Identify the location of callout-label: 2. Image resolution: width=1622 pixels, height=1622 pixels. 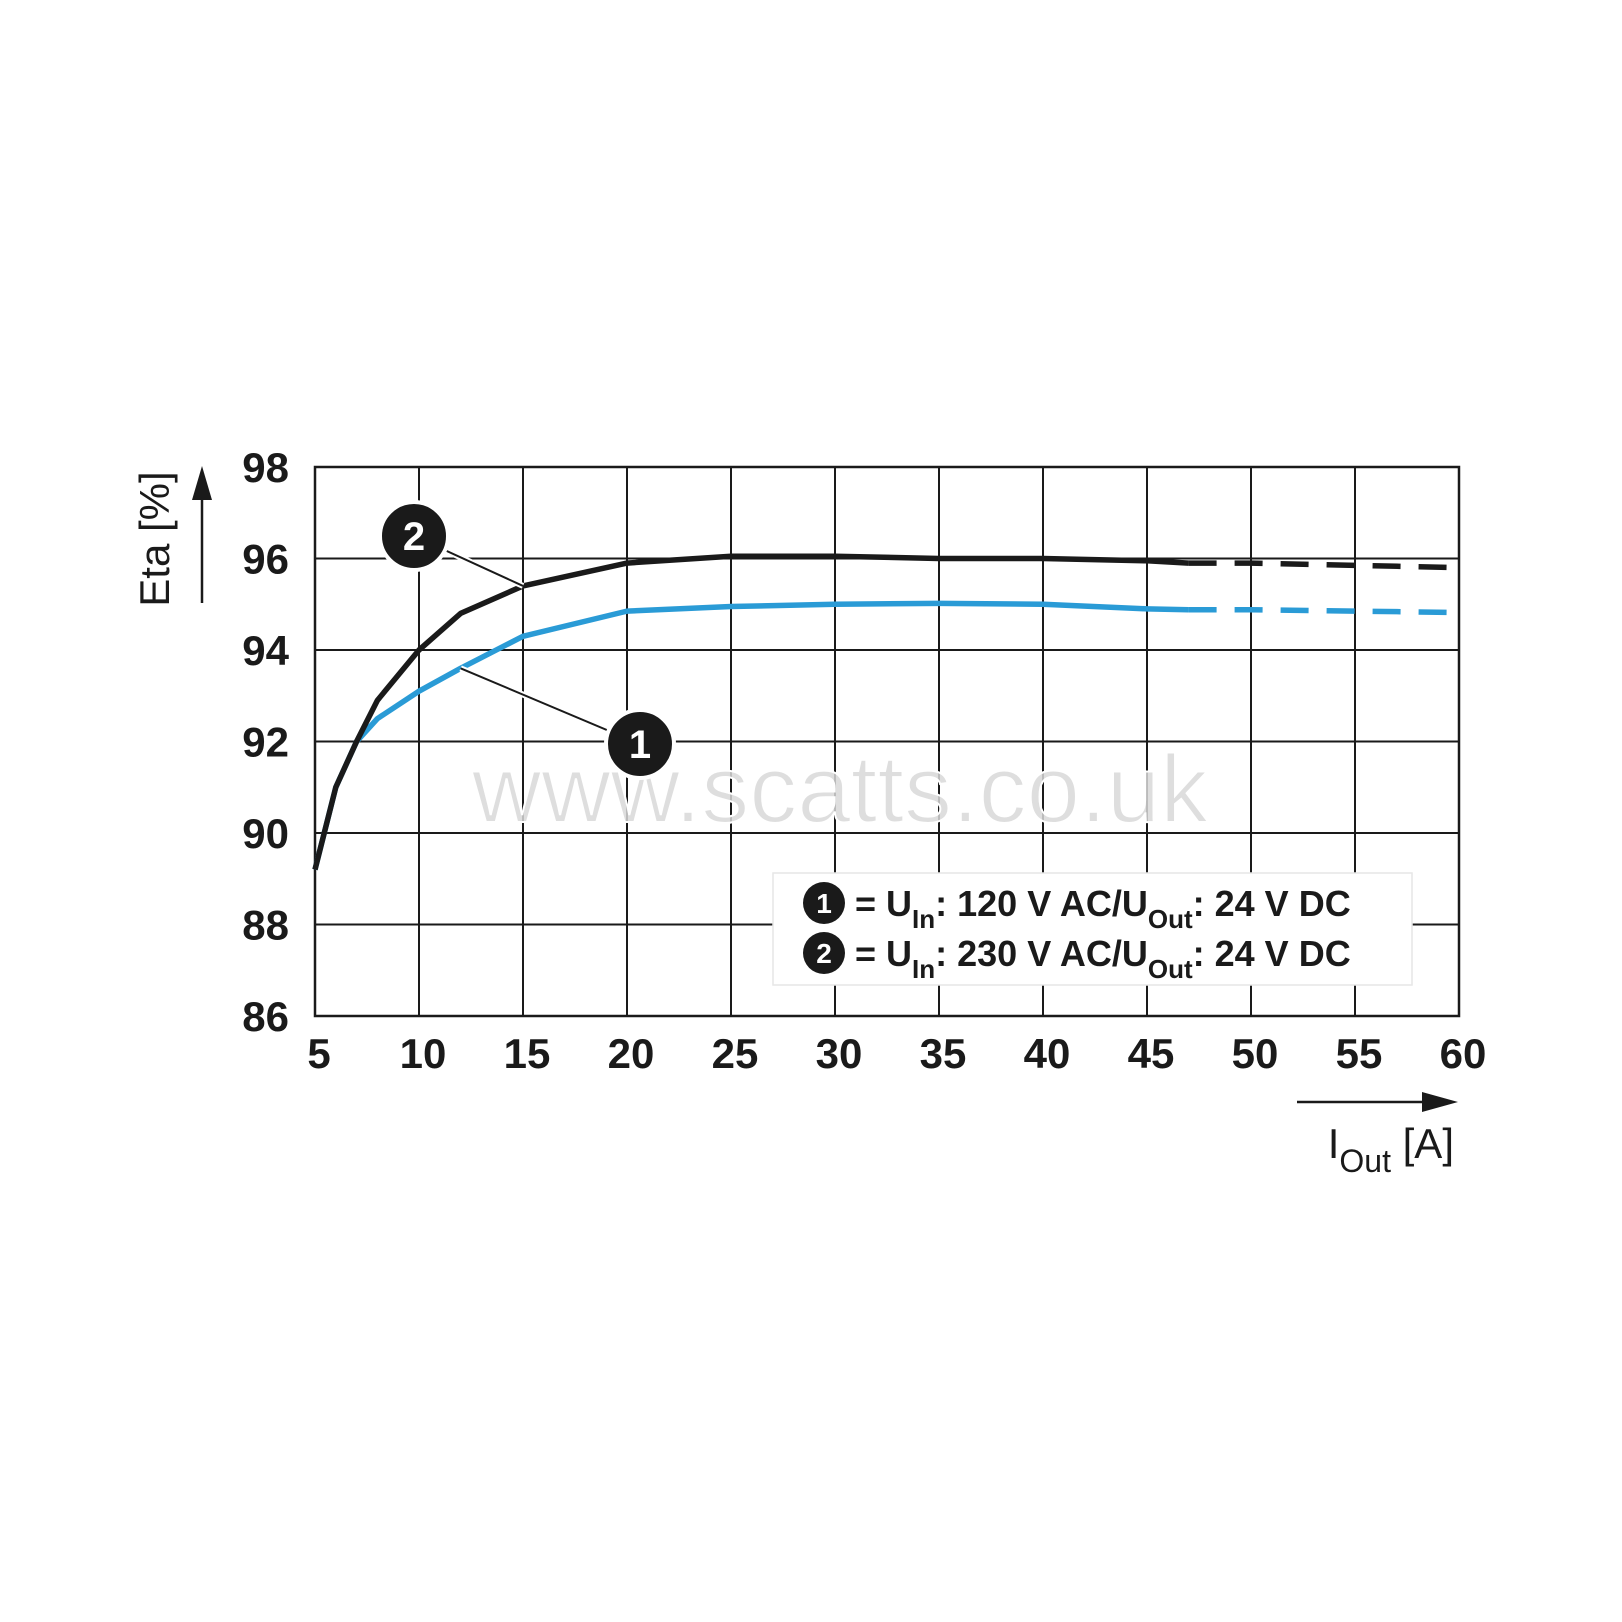
(414, 537).